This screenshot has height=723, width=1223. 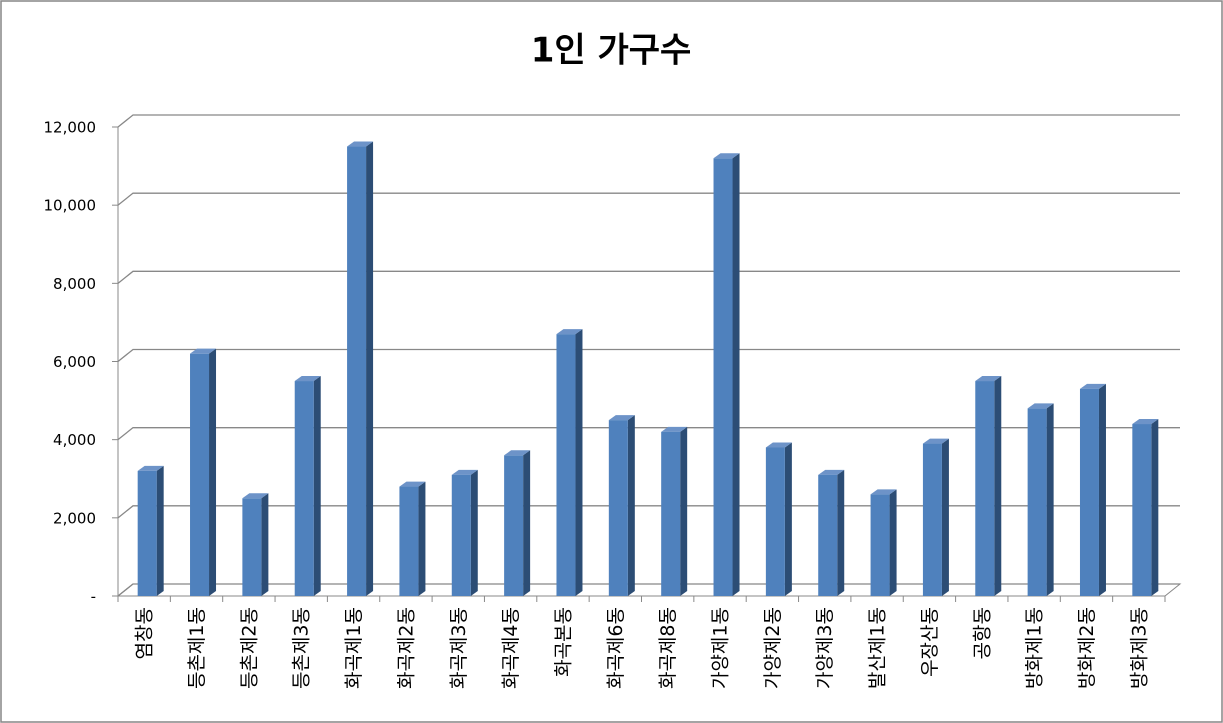 What do you see at coordinates (773, 648) in the screenshot?
I see `x-tick-label: 가양제2동` at bounding box center [773, 648].